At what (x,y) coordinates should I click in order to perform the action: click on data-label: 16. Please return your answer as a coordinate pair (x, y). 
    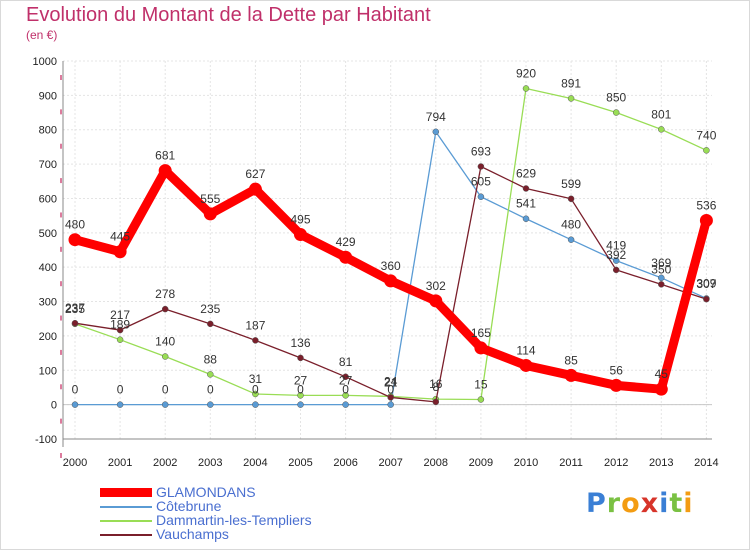
    Looking at the image, I should click on (436, 384).